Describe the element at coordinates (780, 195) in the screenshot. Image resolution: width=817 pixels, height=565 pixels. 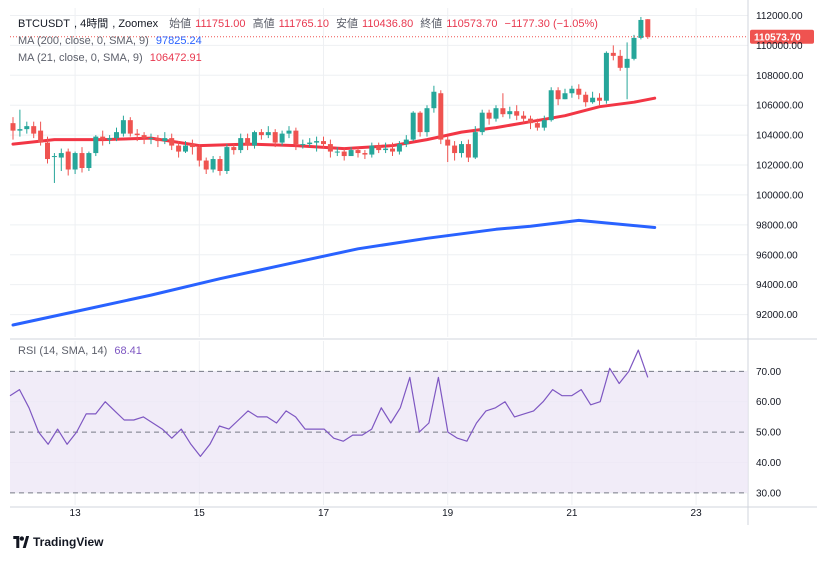
I see `price-tick-label: 100000.00` at that location.